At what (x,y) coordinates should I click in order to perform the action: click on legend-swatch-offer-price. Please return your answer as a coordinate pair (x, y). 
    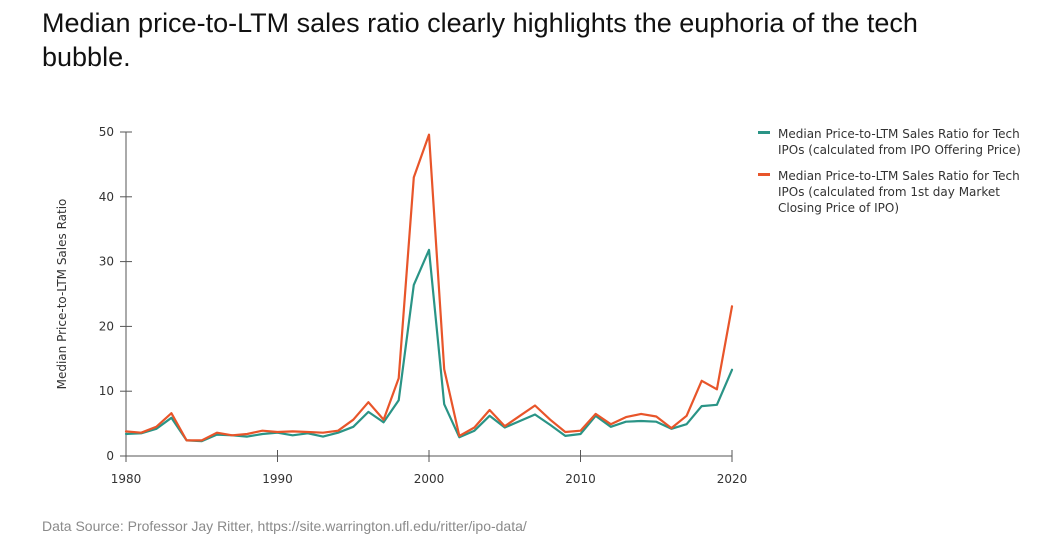
    Looking at the image, I should click on (764, 132).